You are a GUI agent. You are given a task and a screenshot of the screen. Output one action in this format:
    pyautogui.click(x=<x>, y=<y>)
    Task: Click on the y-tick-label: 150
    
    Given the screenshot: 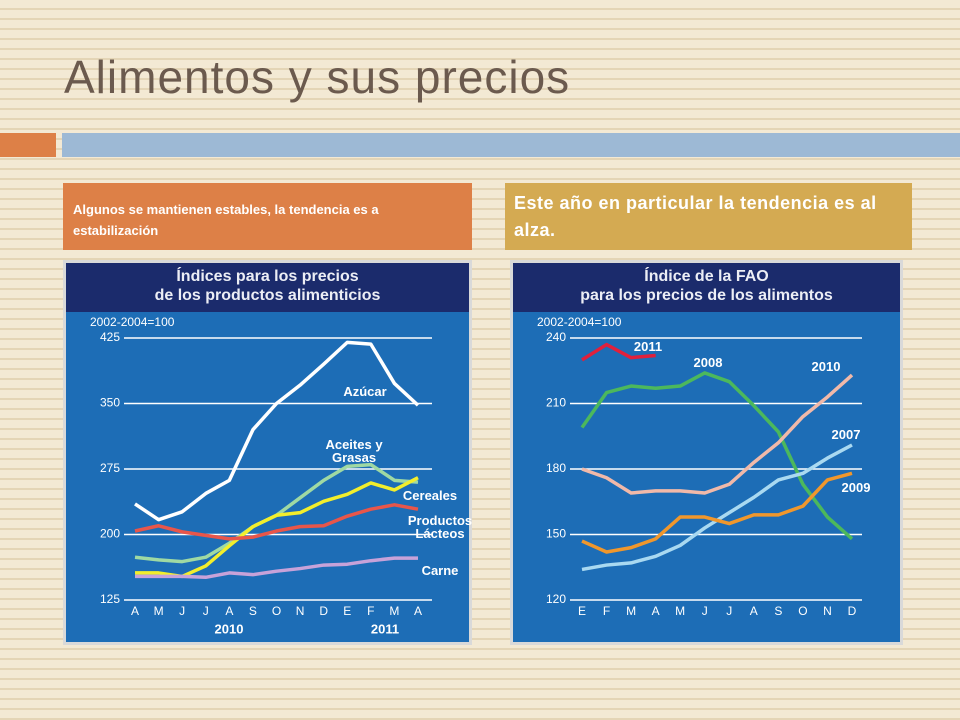 What is the action you would take?
    pyautogui.click(x=556, y=534)
    